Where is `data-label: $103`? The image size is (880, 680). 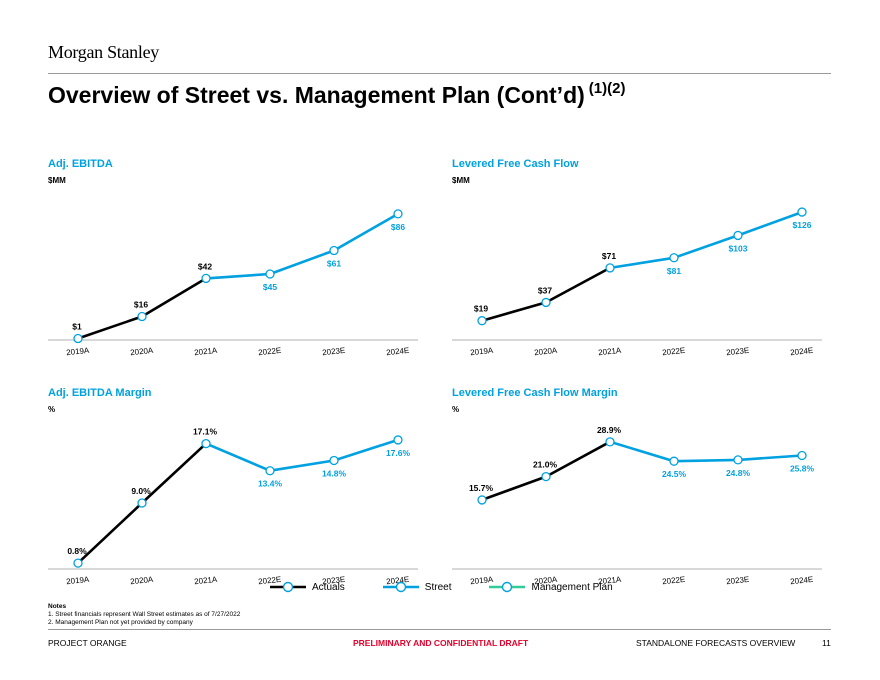
data-label: $103 is located at coordinates (738, 248).